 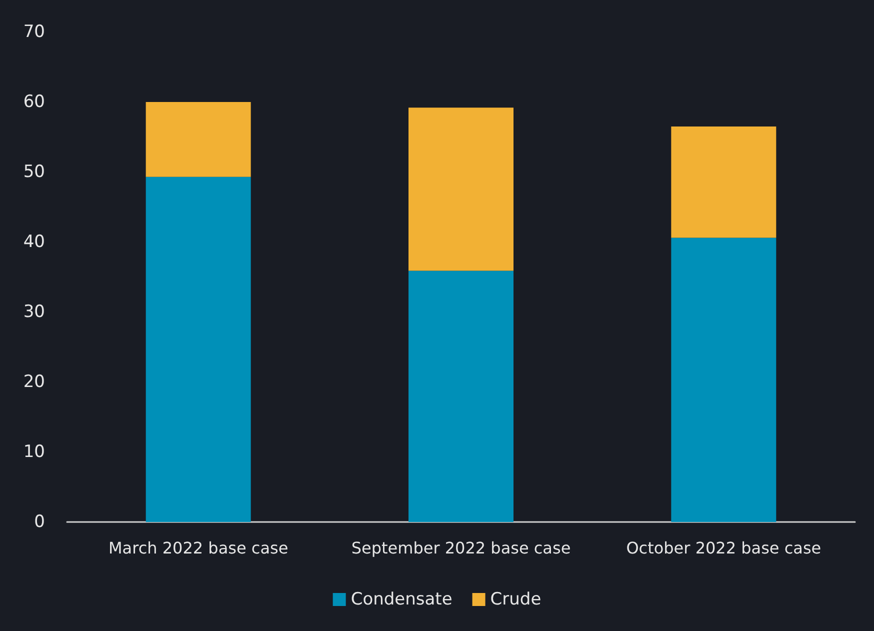 I want to click on y-tick-label: 40, so click(x=34, y=242).